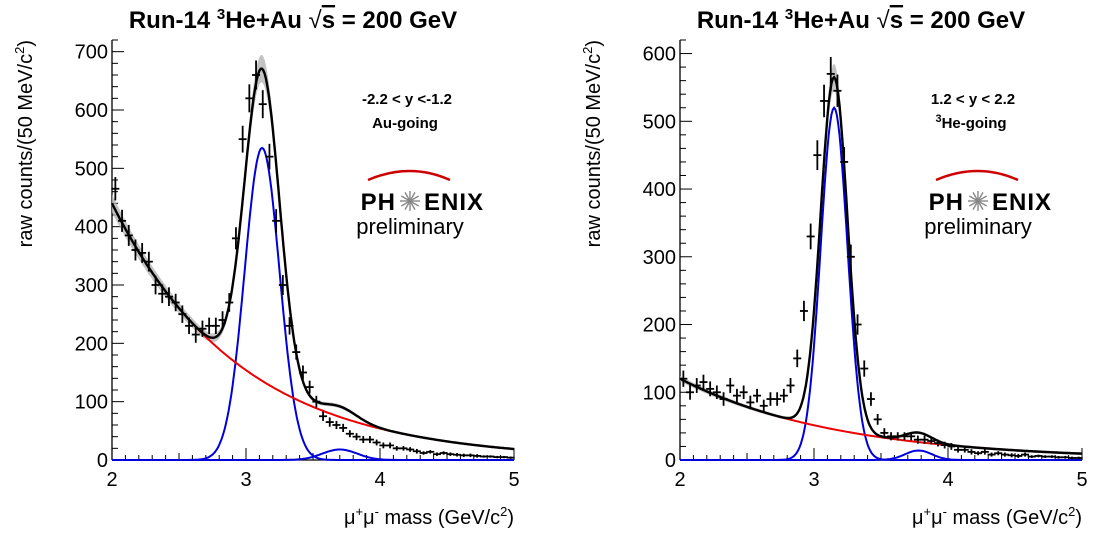 The height and width of the screenshot is (536, 1096). Describe the element at coordinates (978, 226) in the screenshot. I see `logo-preliminary: preliminary` at that location.